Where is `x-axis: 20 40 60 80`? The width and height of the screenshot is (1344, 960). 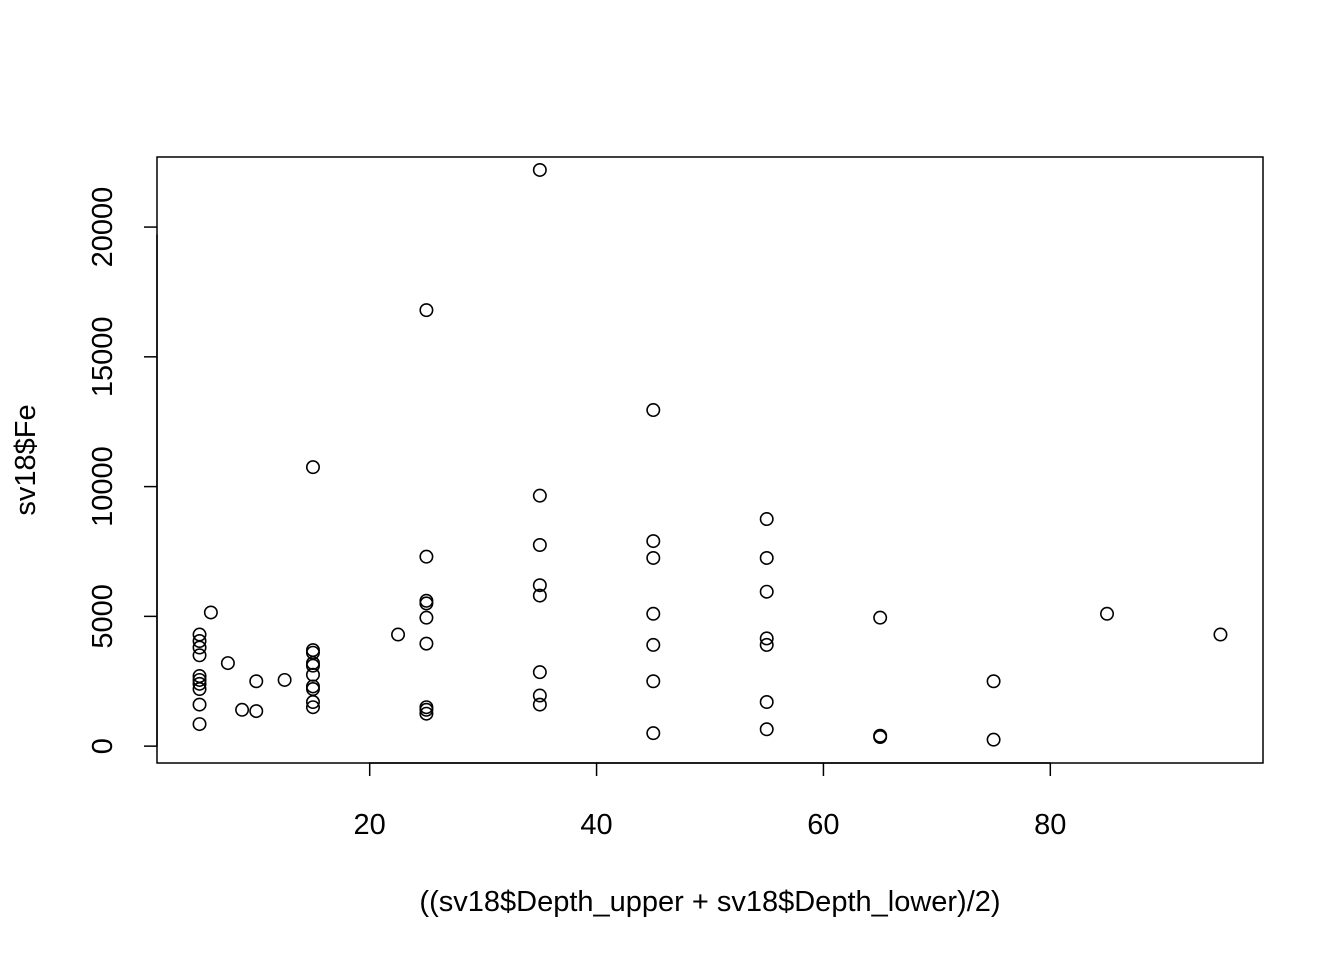 x-axis: 20 40 60 80 is located at coordinates (710, 801).